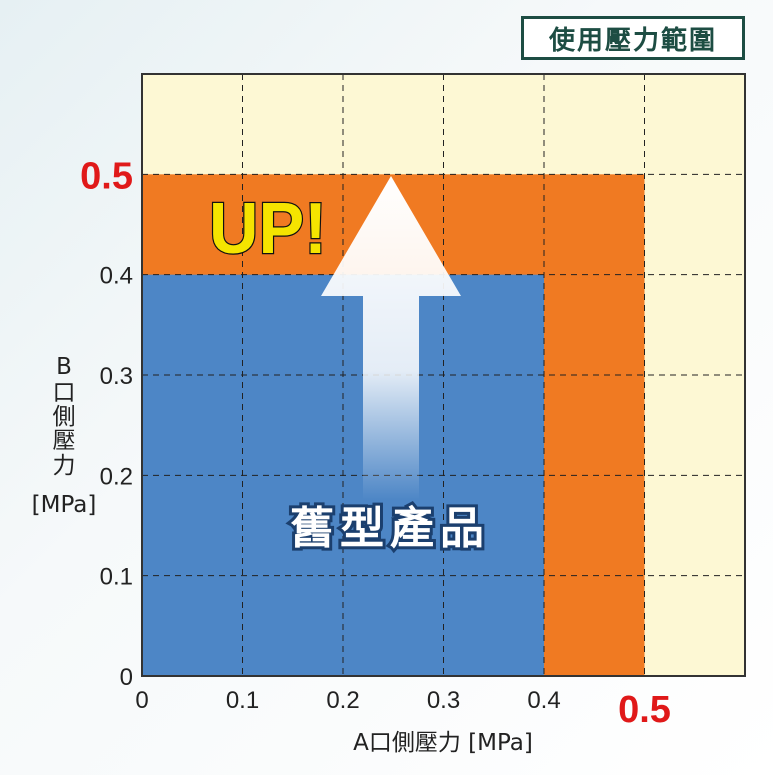 This screenshot has width=773, height=775. Describe the element at coordinates (64, 417) in the screenshot. I see `y-axis-label-part: 側` at that location.